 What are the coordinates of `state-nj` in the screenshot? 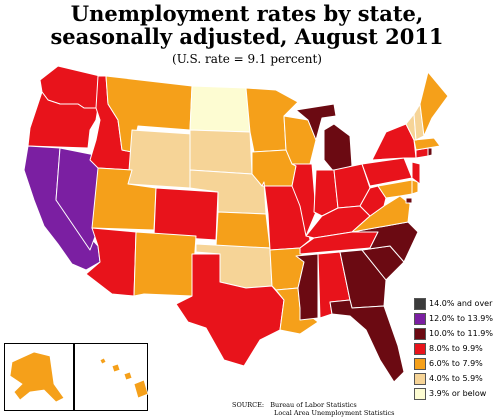 It's located at (416, 173).